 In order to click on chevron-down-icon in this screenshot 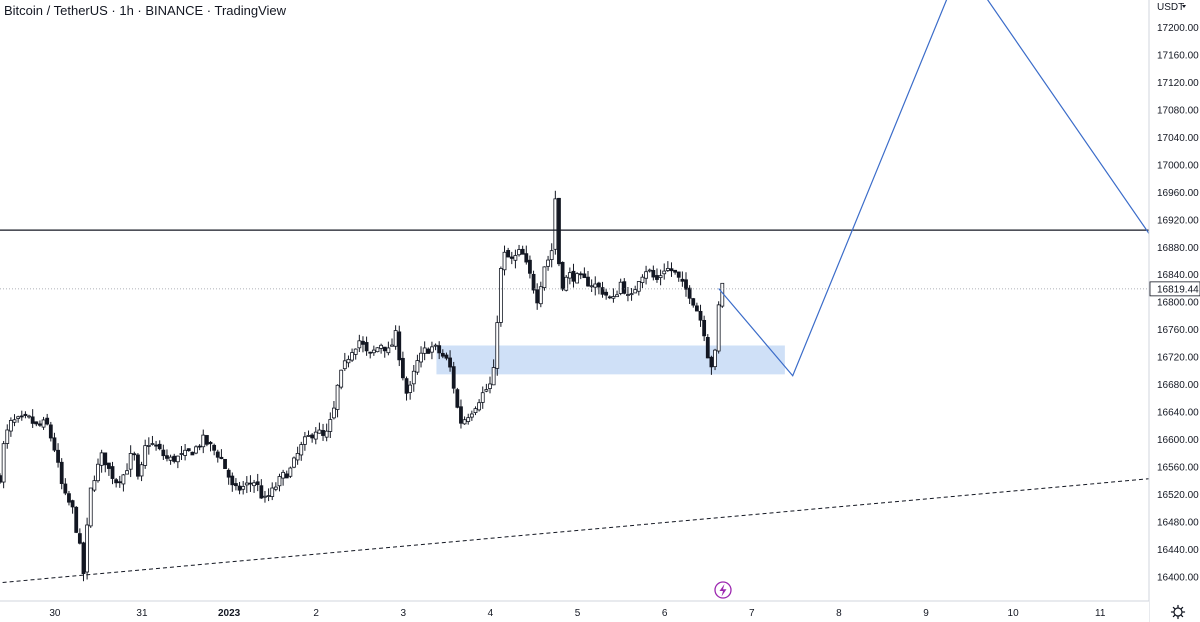, I will do `click(1184, 6)`.